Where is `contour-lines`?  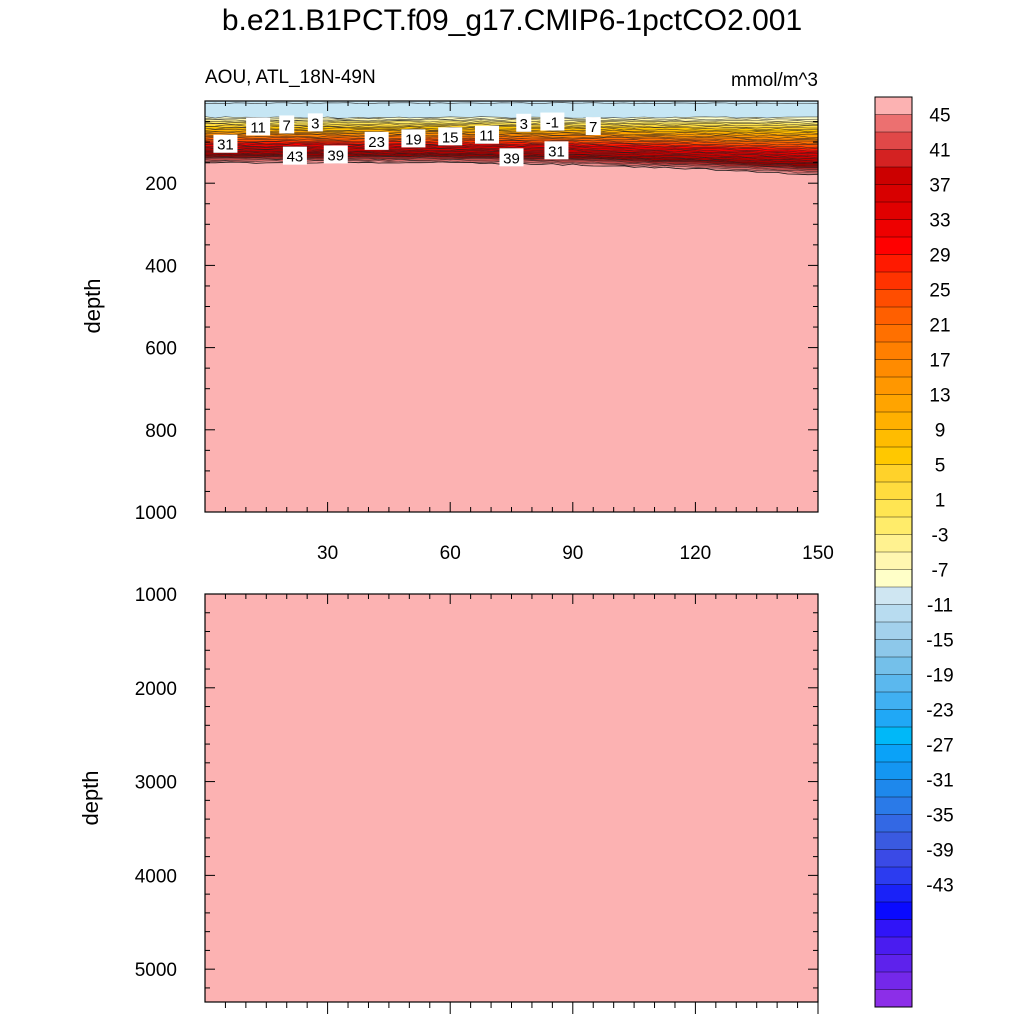
contour-lines is located at coordinates (511, 139).